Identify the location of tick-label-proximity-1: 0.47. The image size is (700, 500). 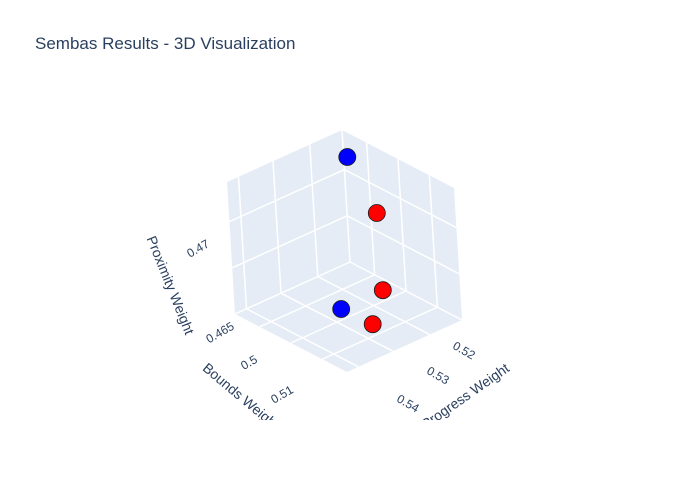
(198, 248).